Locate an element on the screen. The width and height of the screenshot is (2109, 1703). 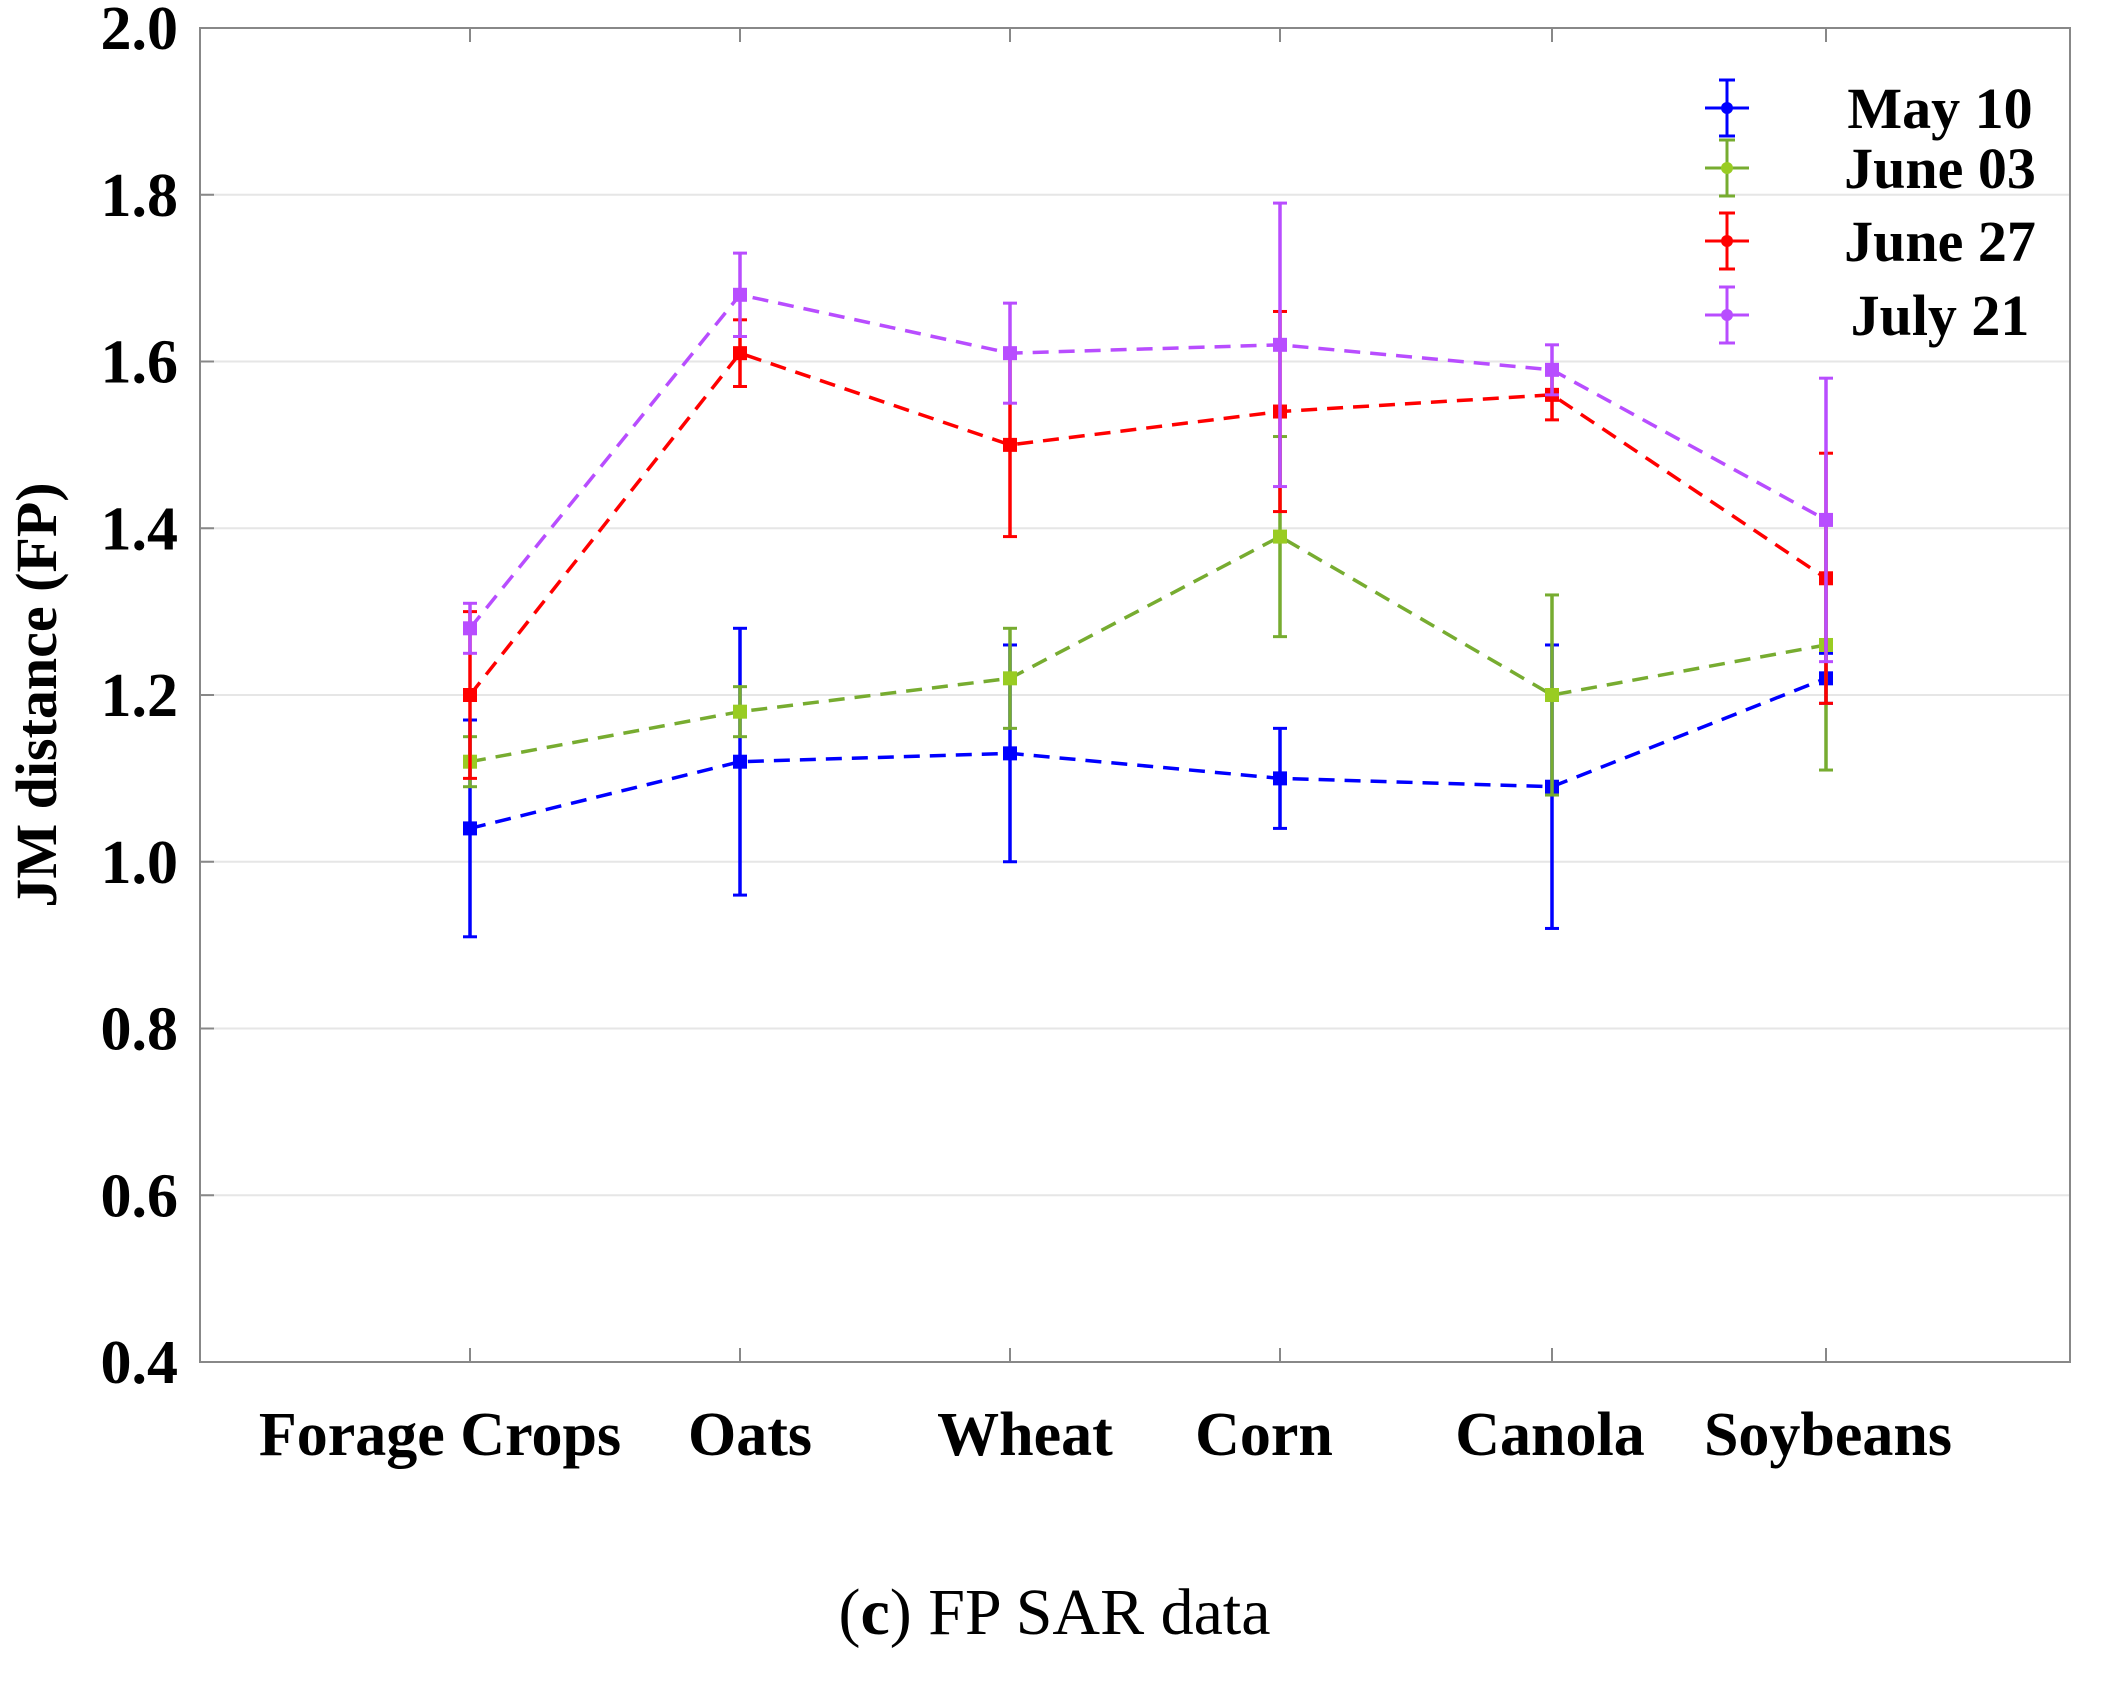
x-tick-label: Oats is located at coordinates (750, 1435).